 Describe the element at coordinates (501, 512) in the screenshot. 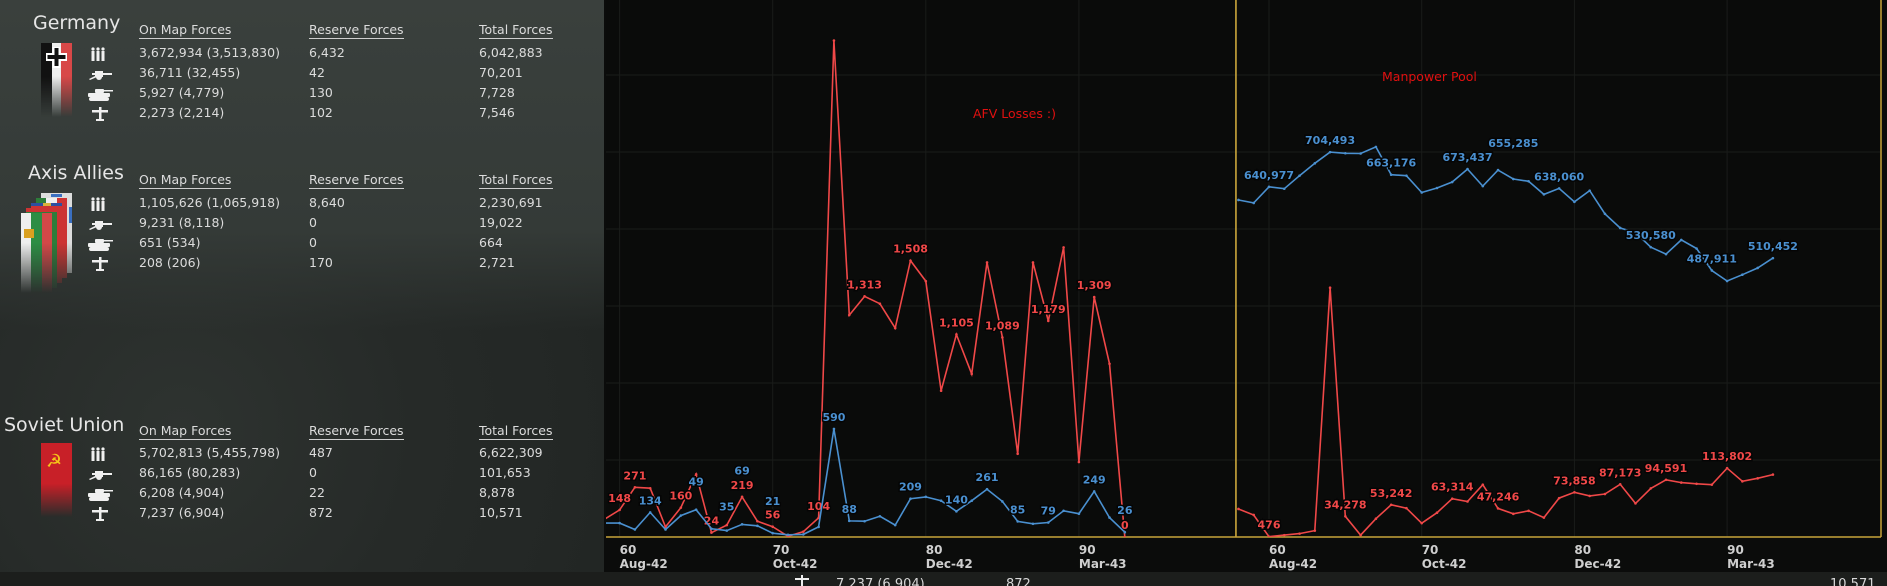

I see `total-value: 10,571` at that location.